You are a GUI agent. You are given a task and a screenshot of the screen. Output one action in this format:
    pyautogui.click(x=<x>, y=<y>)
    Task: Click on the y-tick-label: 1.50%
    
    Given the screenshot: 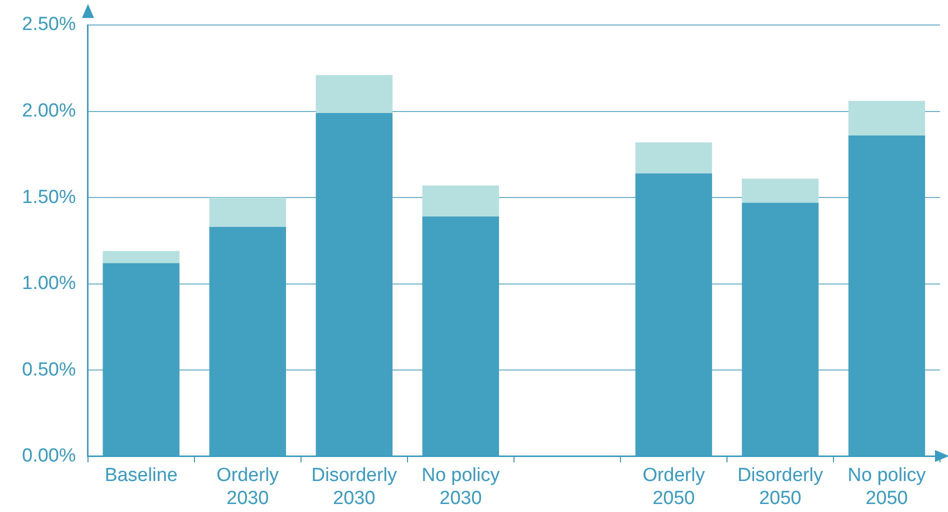 What is the action you would take?
    pyautogui.click(x=49, y=197)
    